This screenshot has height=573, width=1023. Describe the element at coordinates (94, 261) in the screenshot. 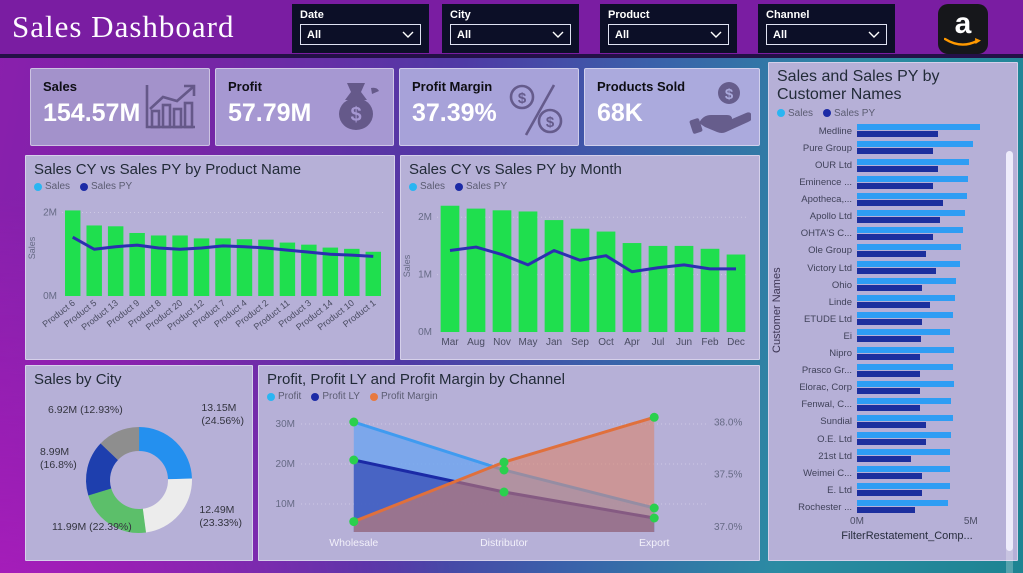

I see `bar-Product 5` at that location.